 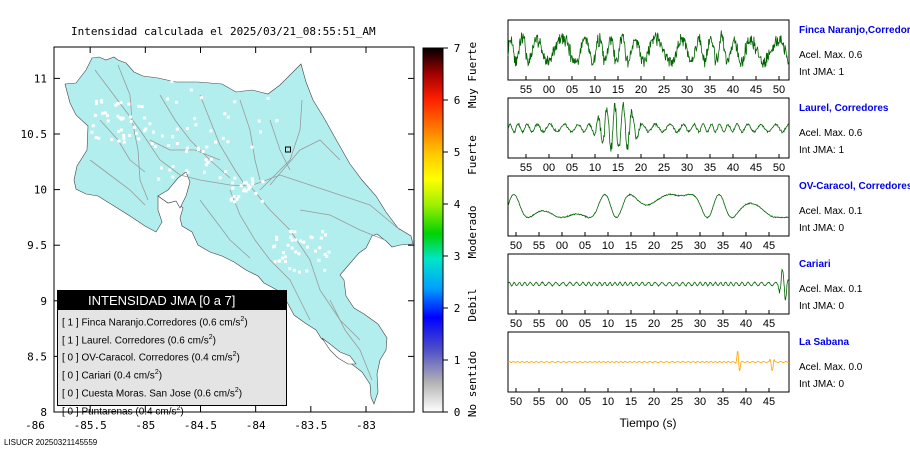 I want to click on legend-row-unit-exponent: 2, so click(x=242, y=319).